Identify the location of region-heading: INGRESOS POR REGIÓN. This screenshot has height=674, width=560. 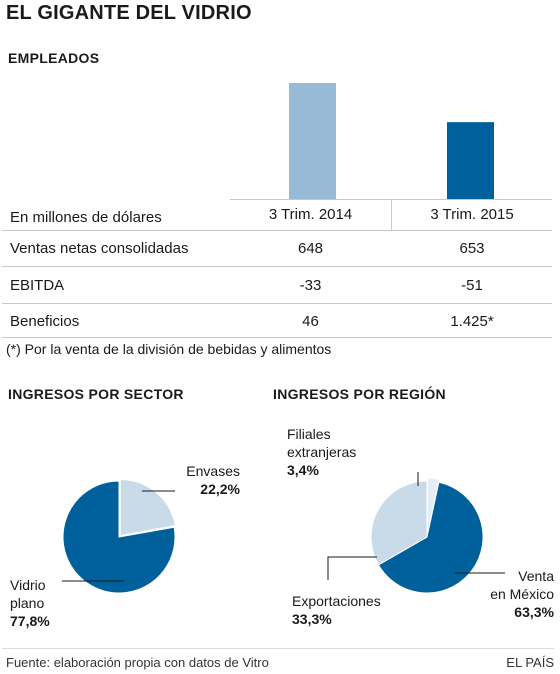
(359, 394).